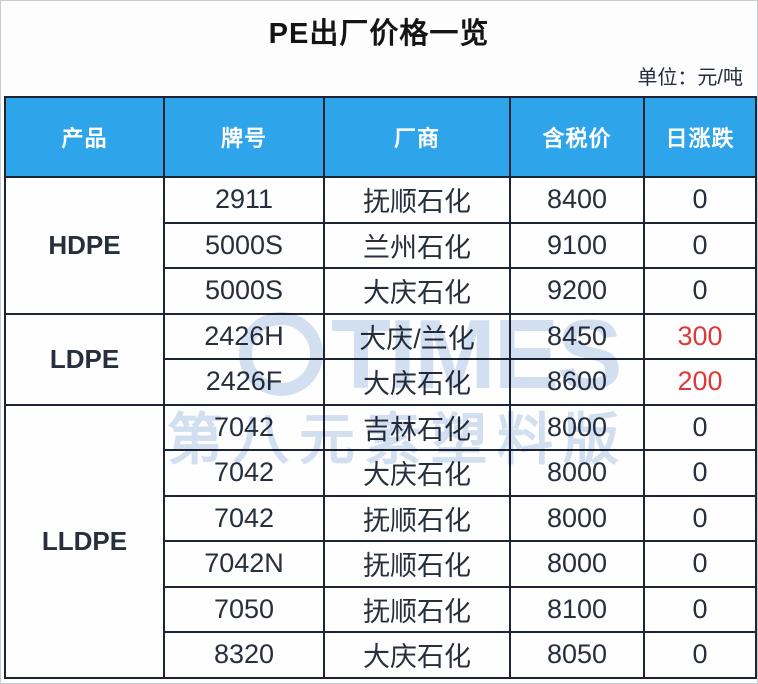  What do you see at coordinates (379, 34) in the screenshot?
I see `page-title: PE出厂价格一览` at bounding box center [379, 34].